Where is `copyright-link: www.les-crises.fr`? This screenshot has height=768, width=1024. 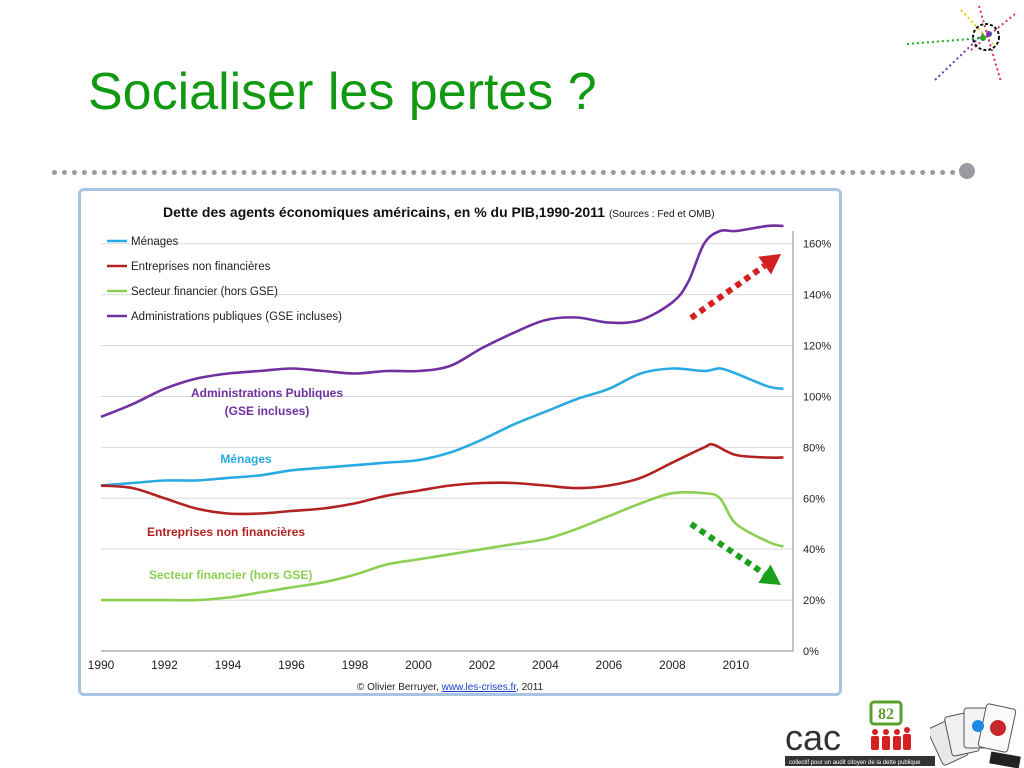 copyright-link: www.les-crises.fr is located at coordinates (479, 687).